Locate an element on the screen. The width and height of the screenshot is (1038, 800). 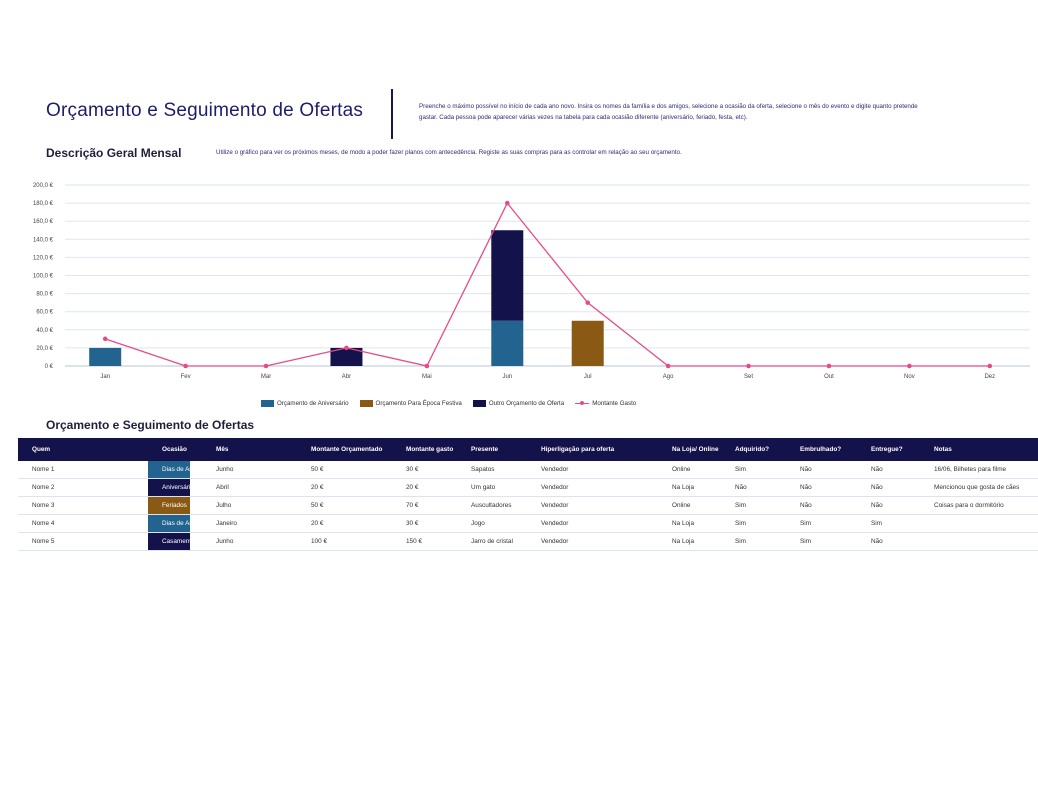
legend-label: Orçamento Para Época Festiva is located at coordinates (418, 403).